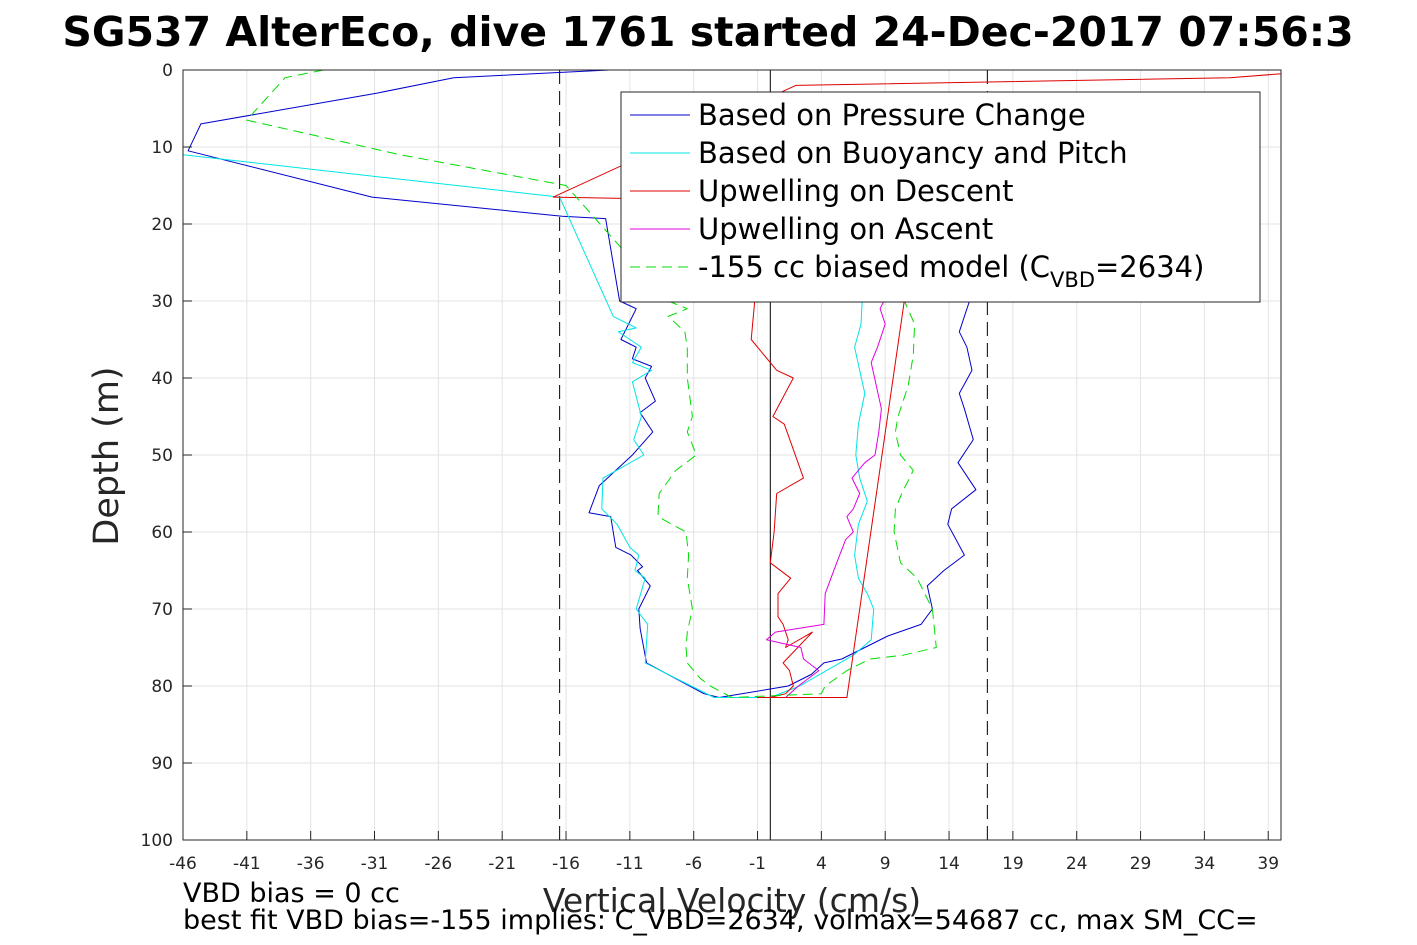 The image size is (1417, 945). What do you see at coordinates (1013, 864) in the screenshot?
I see `x-tick-label: 19` at bounding box center [1013, 864].